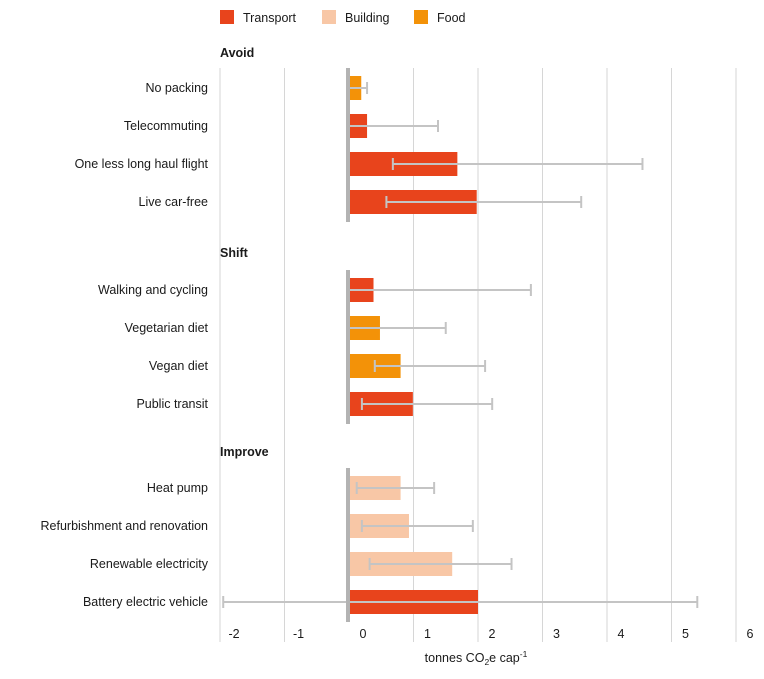 The image size is (764, 679). Describe the element at coordinates (167, 328) in the screenshot. I see `category-label: Vegetarian diet` at that location.